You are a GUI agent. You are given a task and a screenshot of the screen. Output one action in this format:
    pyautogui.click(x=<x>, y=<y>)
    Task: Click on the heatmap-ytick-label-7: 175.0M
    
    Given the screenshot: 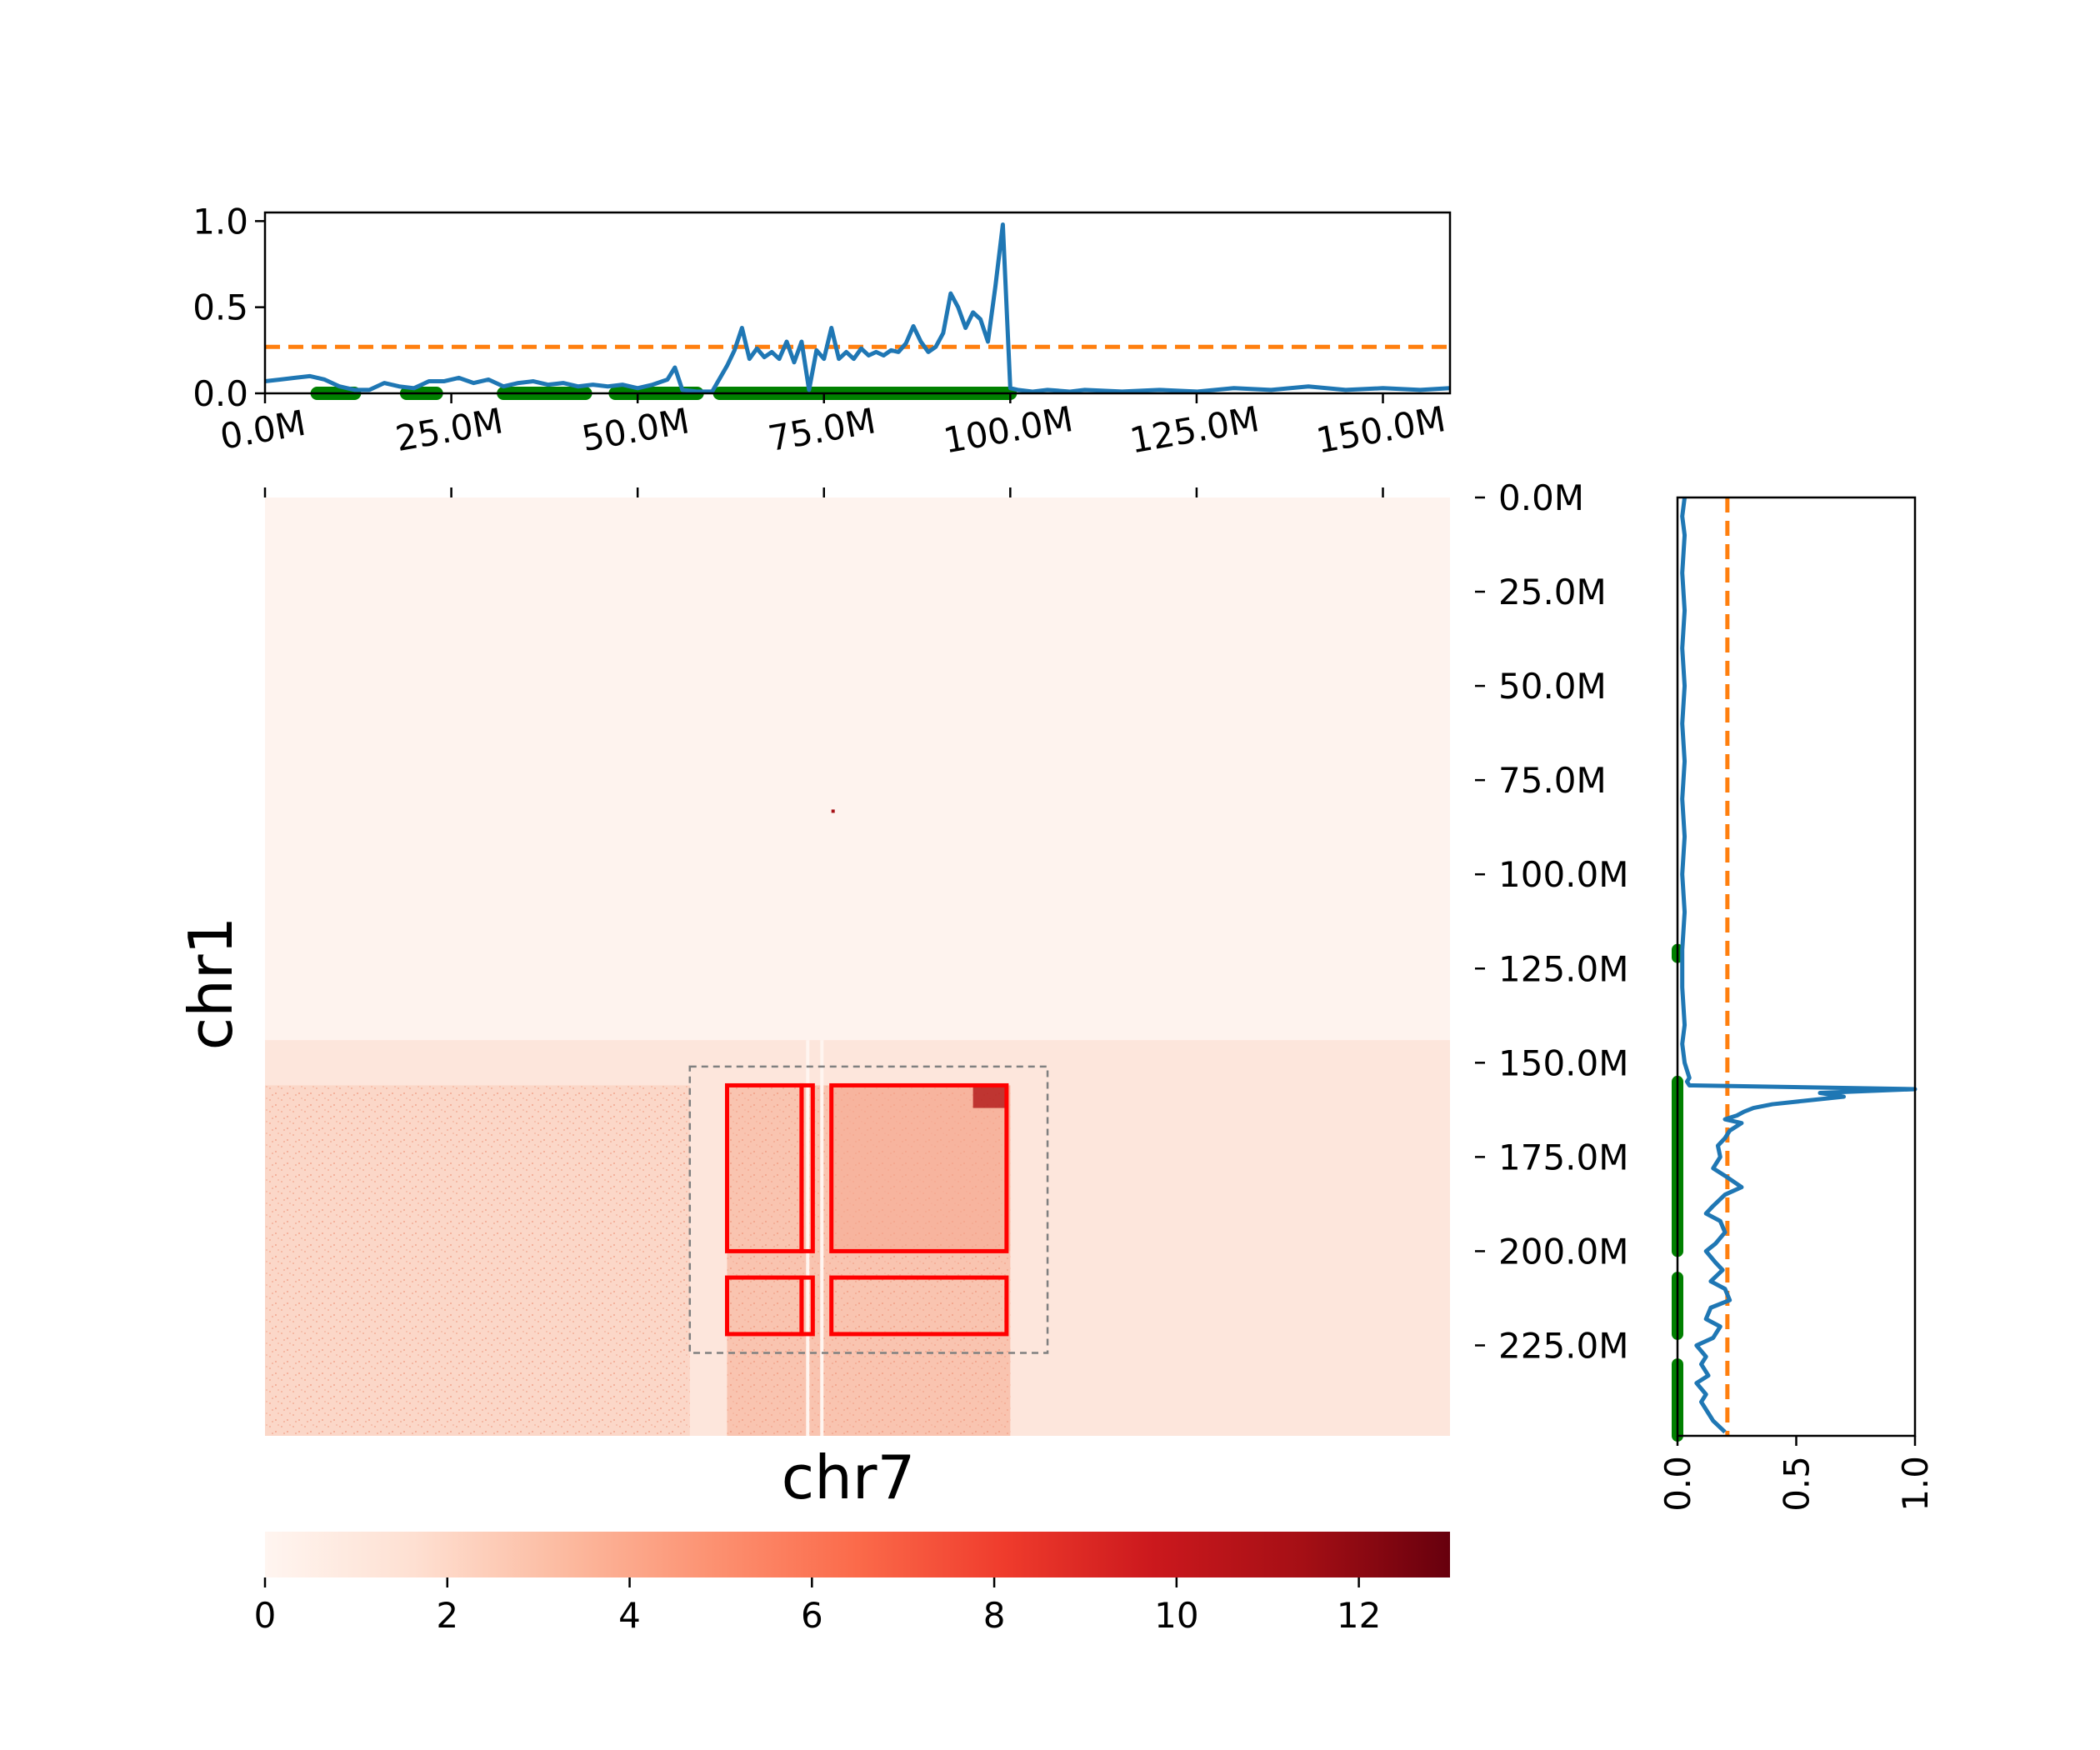 What is the action you would take?
    pyautogui.click(x=1563, y=1157)
    